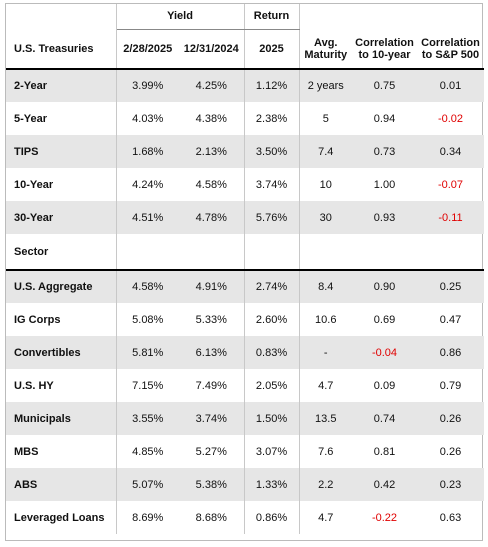 Image resolution: width=488 pixels, height=547 pixels. Describe the element at coordinates (61, 85) in the screenshot. I see `row-label: 2-Year` at that location.